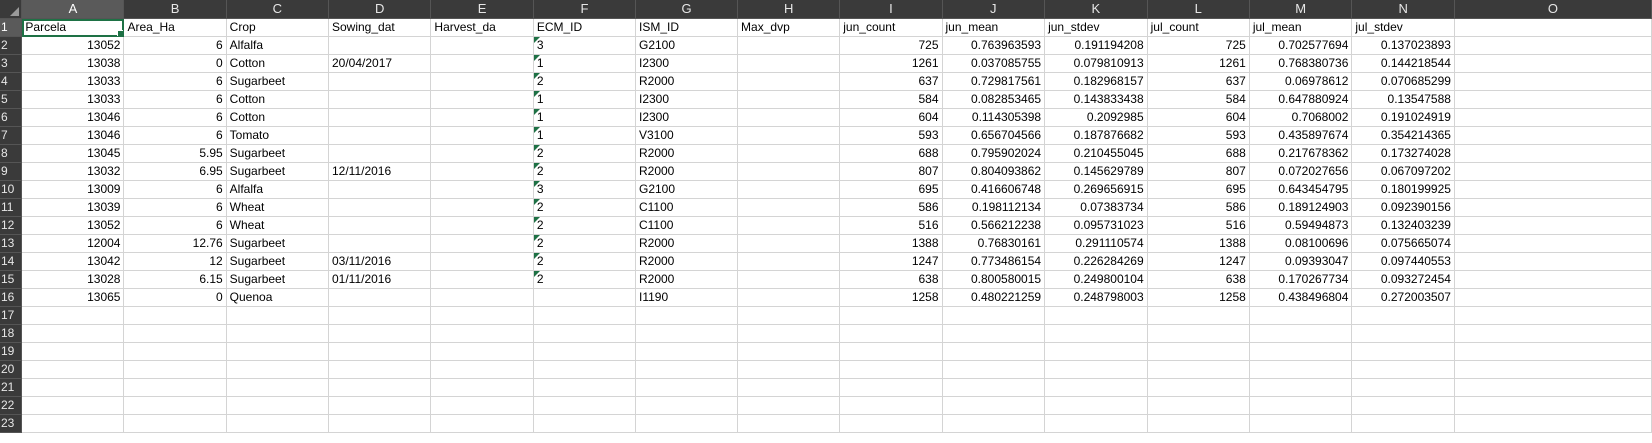 The image size is (1652, 443). Describe the element at coordinates (891, 27) in the screenshot. I see `header-cell-i: jun_count` at that location.